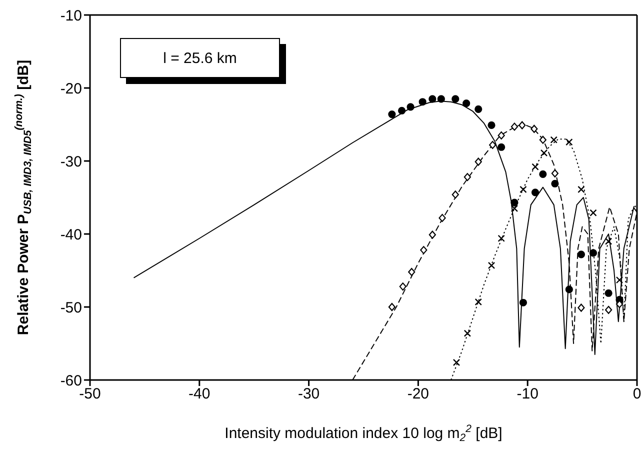 The width and height of the screenshot is (642, 450). I want to click on y-tick-label: -20, so click(71, 89).